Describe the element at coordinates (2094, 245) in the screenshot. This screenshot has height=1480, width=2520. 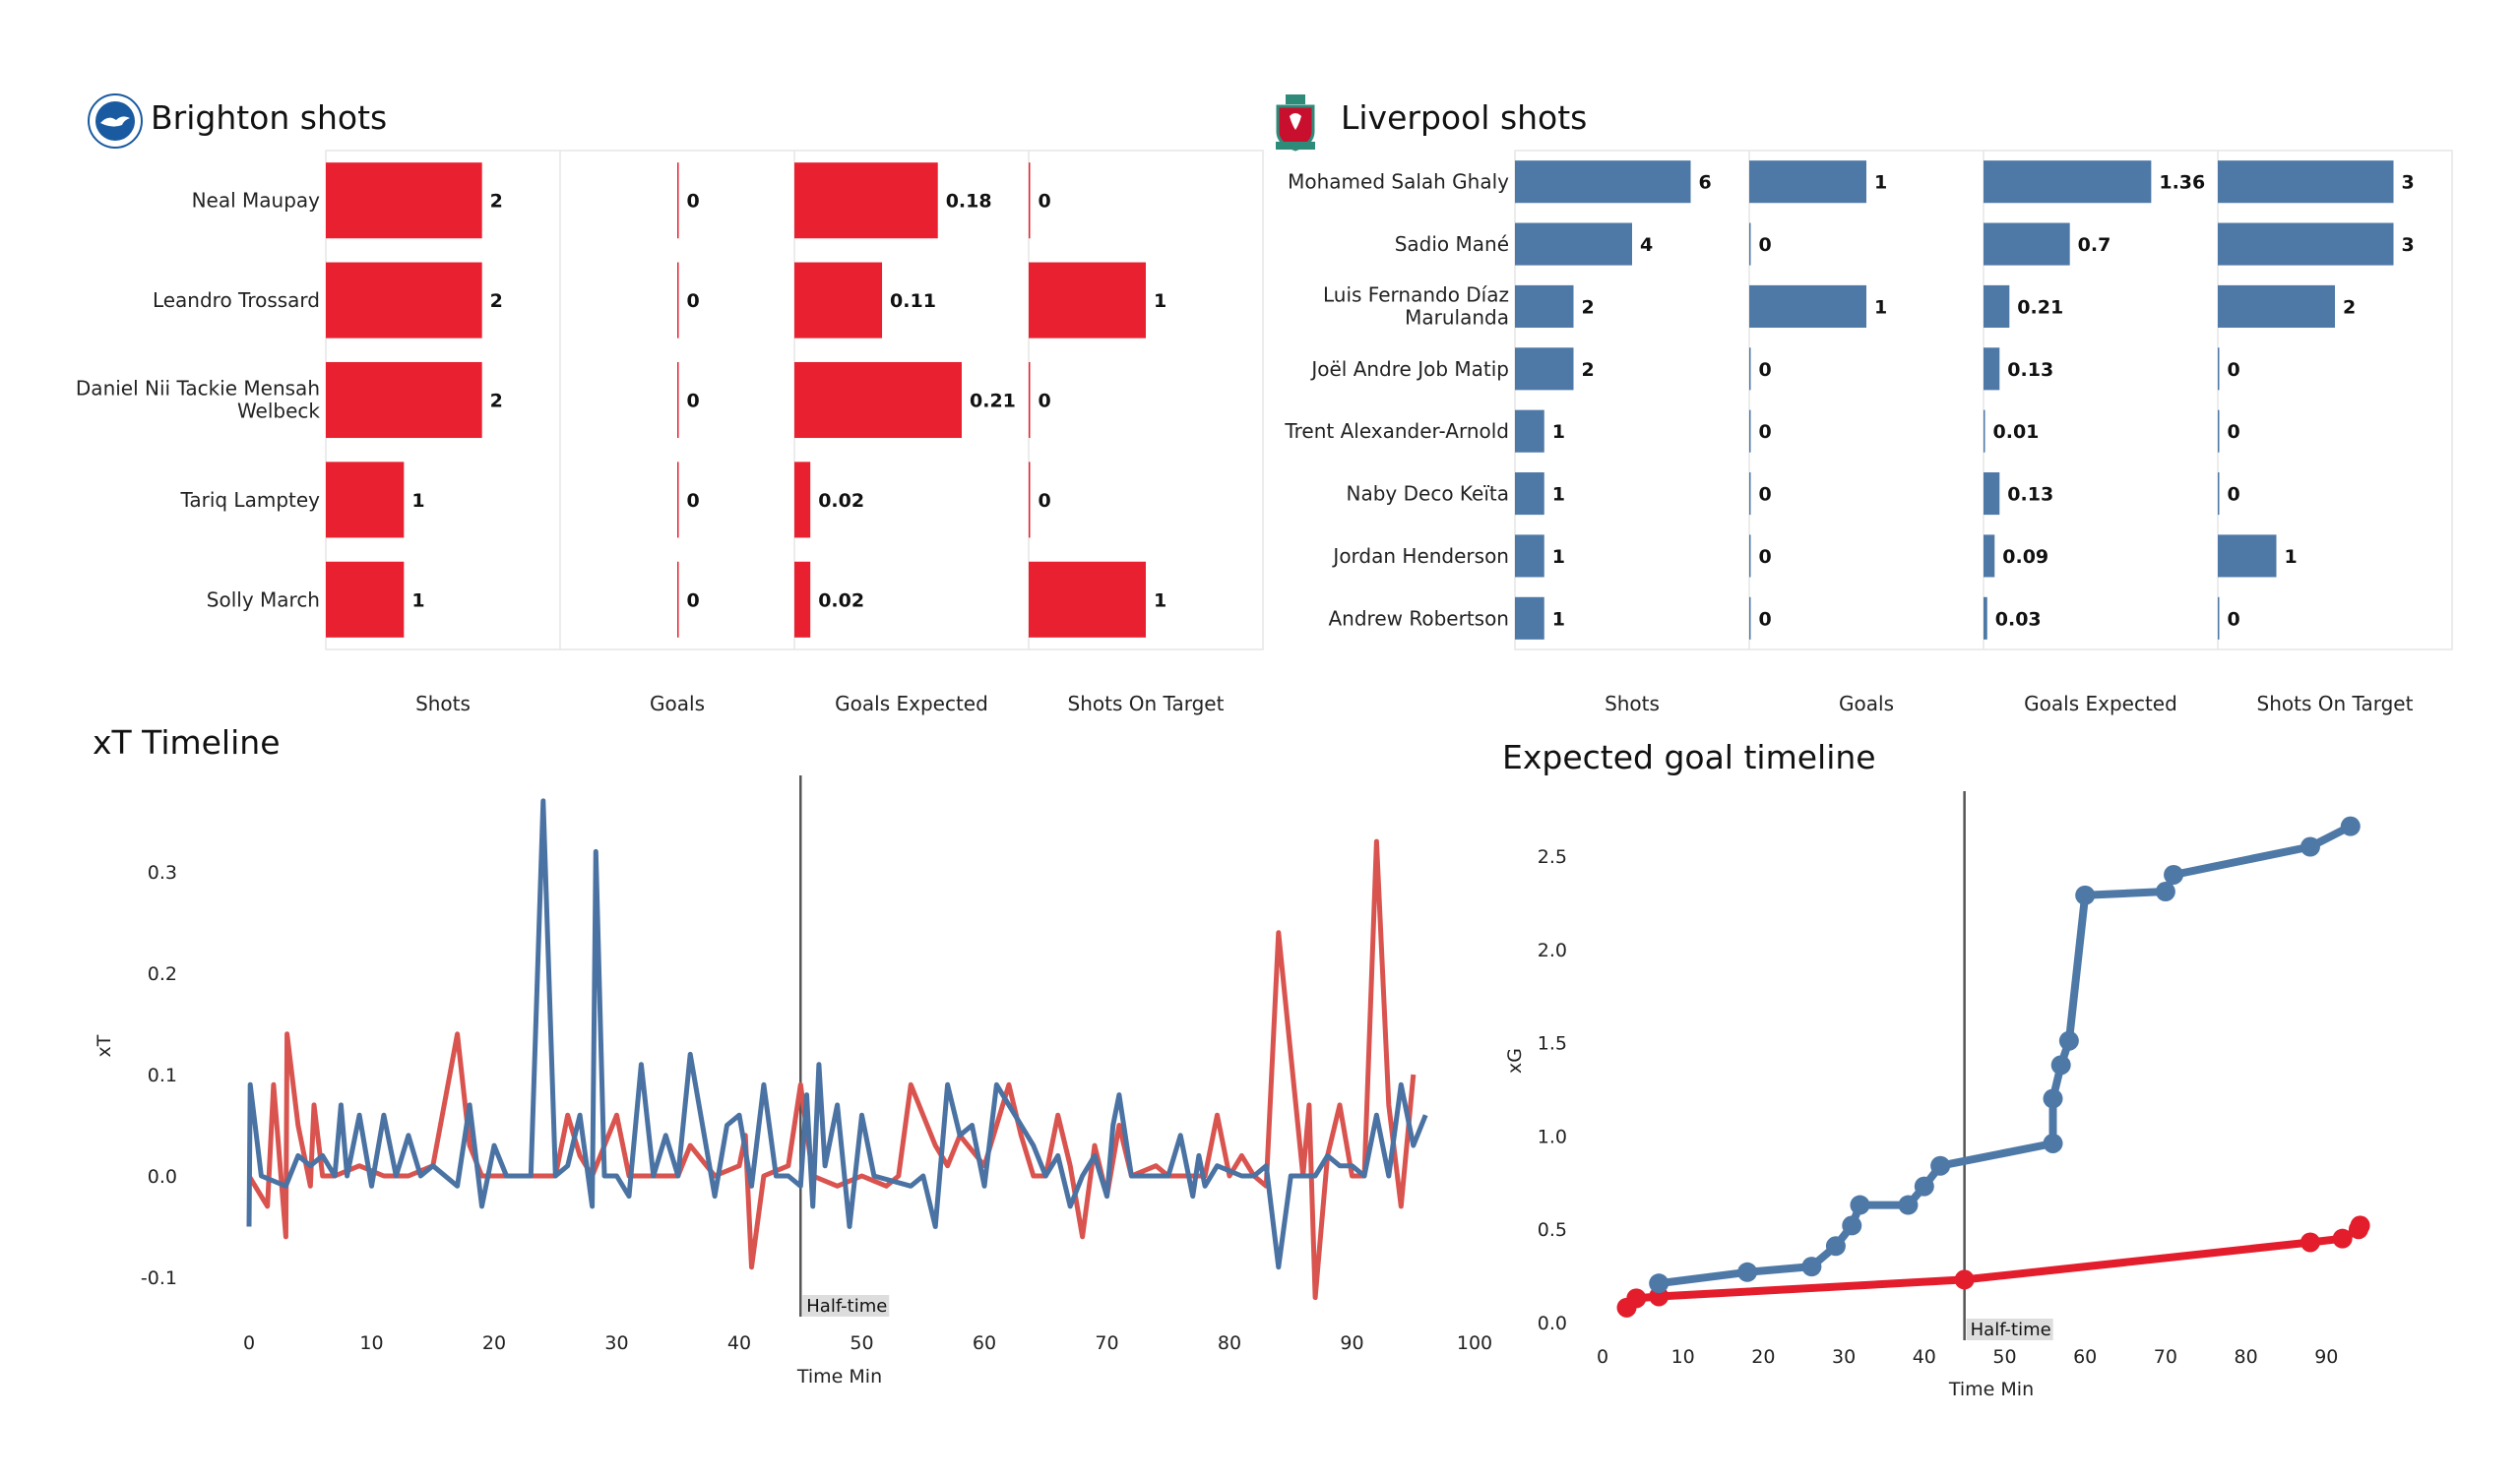
I see `liverpool-bar-value: 0.7` at that location.